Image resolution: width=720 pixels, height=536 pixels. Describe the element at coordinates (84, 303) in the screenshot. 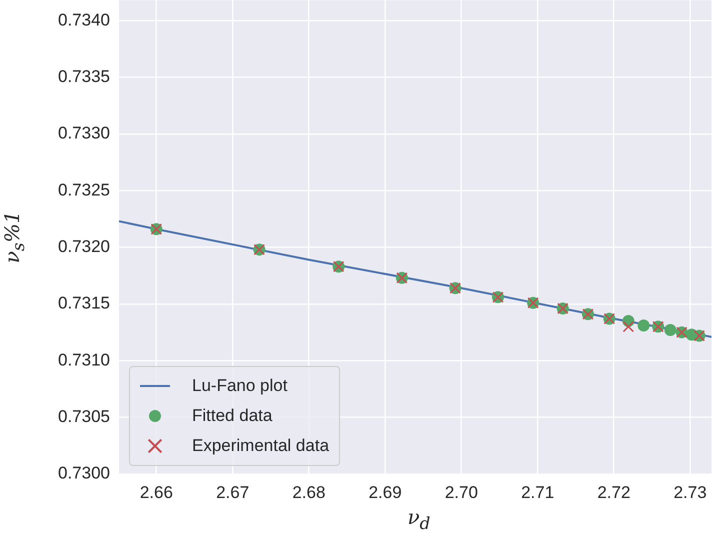

I see `y-tick-label: 0.7315` at that location.